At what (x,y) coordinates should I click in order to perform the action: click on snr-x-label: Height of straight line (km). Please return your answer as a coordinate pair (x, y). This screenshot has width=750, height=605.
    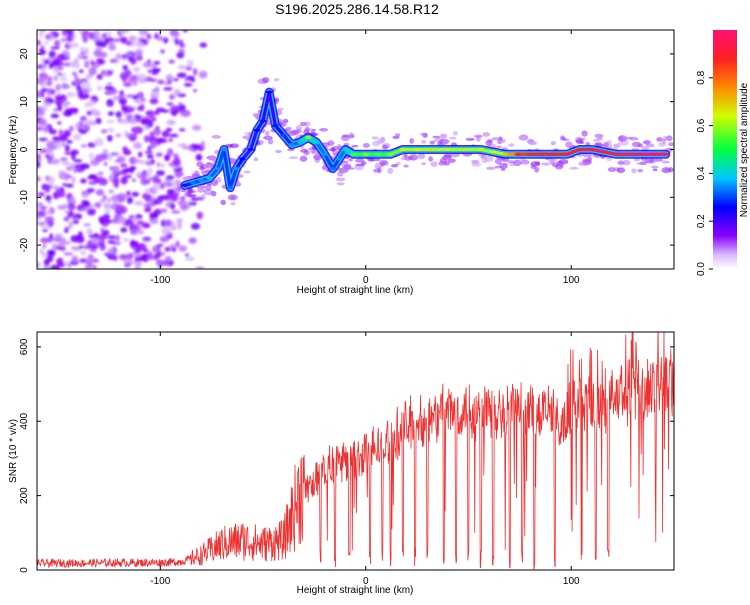
    Looking at the image, I should click on (355, 590).